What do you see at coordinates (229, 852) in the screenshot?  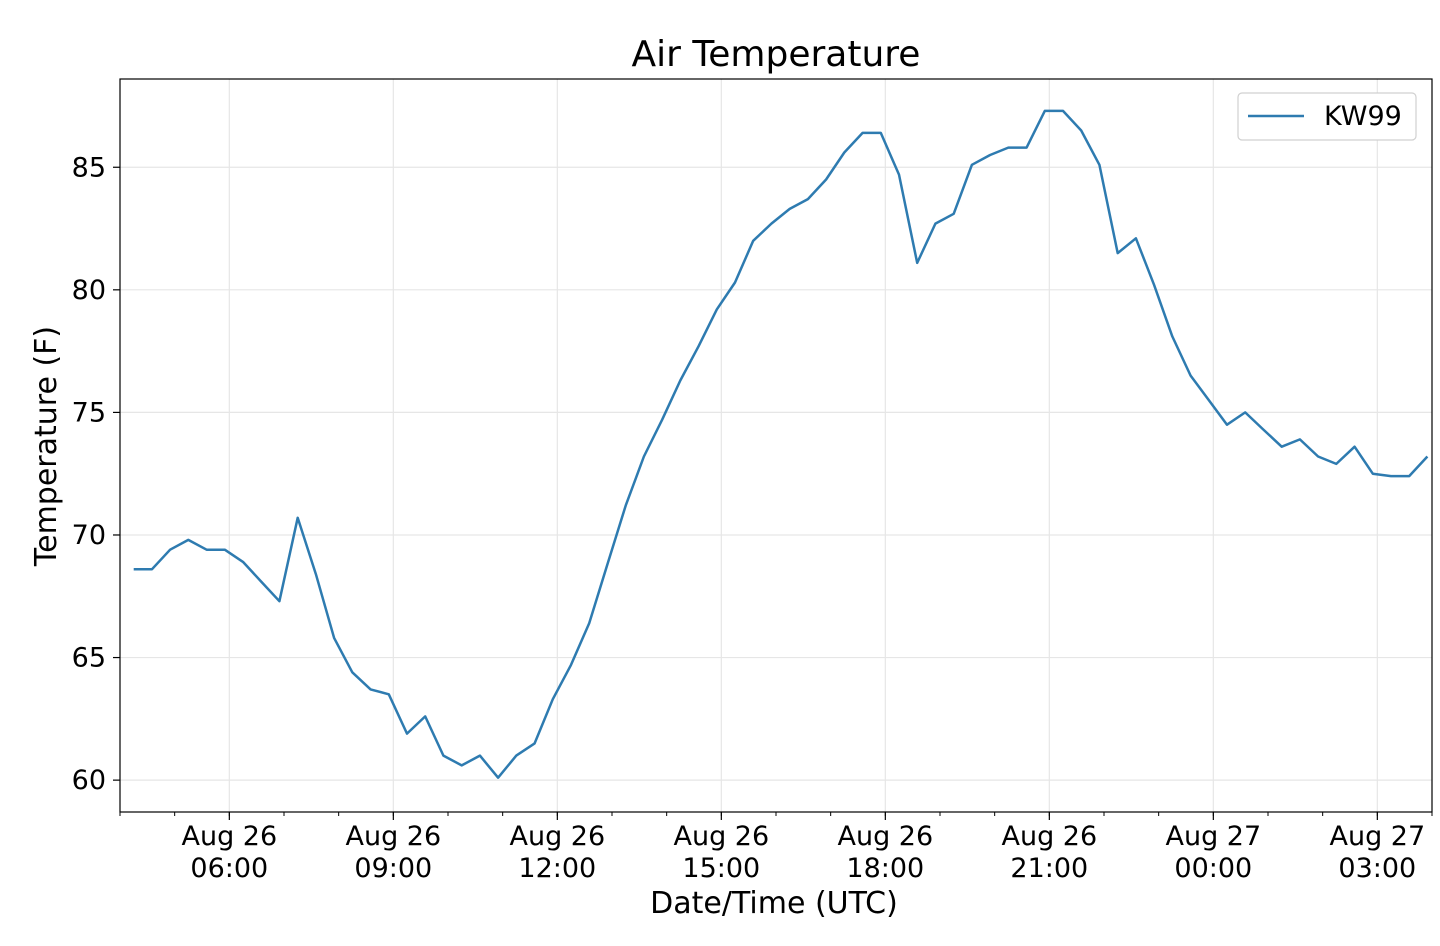 I see `x-tick-label: Aug 26 06:00` at bounding box center [229, 852].